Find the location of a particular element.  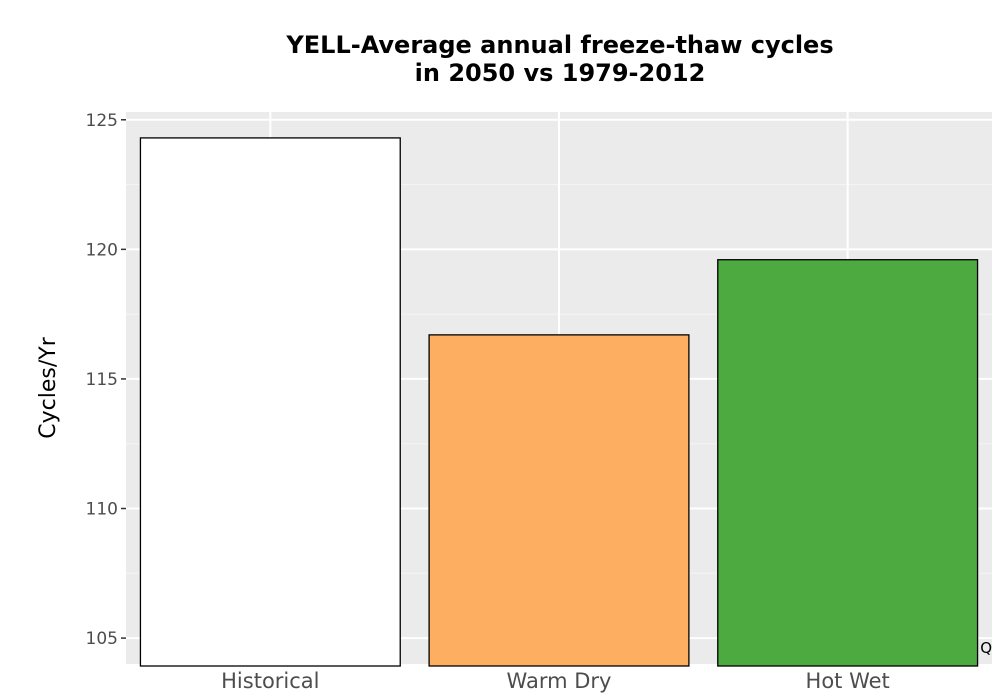

y-tick-label: 110 is located at coordinates (102, 510).